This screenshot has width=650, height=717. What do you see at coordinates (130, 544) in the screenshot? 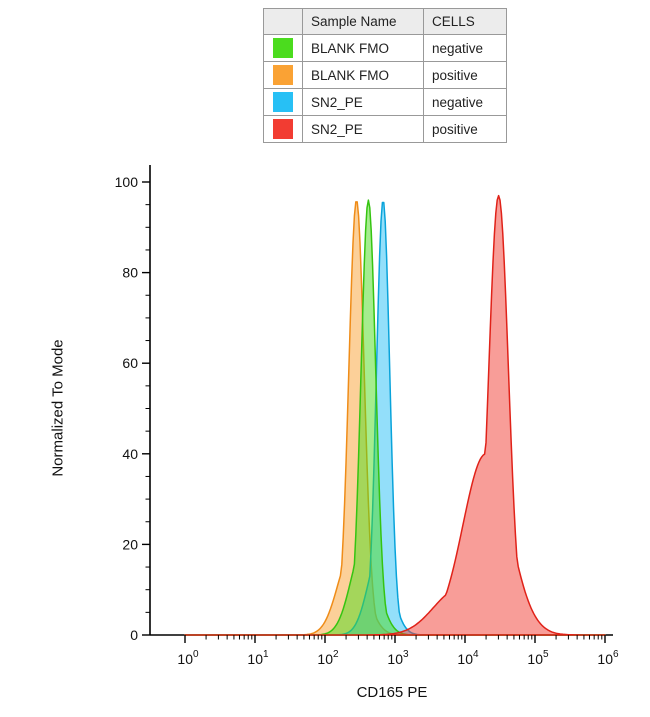
I see `y-tick-label: 20` at bounding box center [130, 544].